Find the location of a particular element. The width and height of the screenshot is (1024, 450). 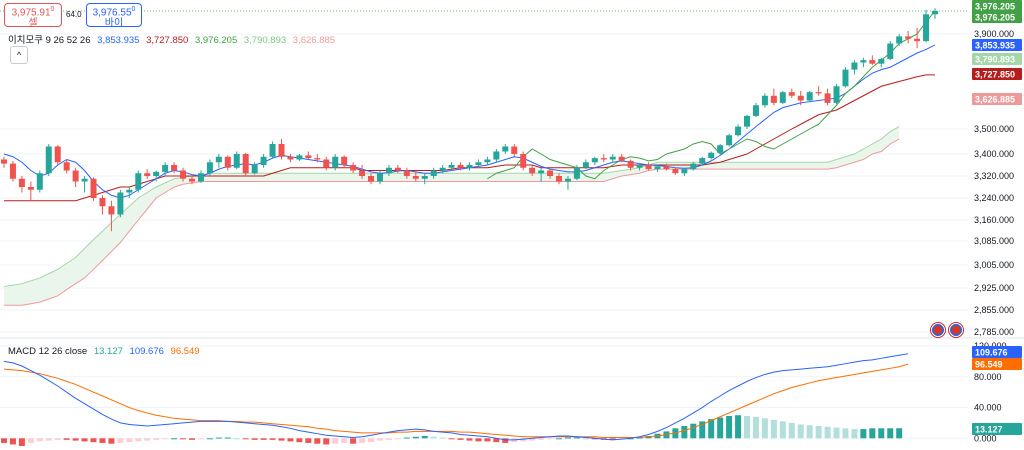

price-label-text: 3,727.850 is located at coordinates (995, 75).